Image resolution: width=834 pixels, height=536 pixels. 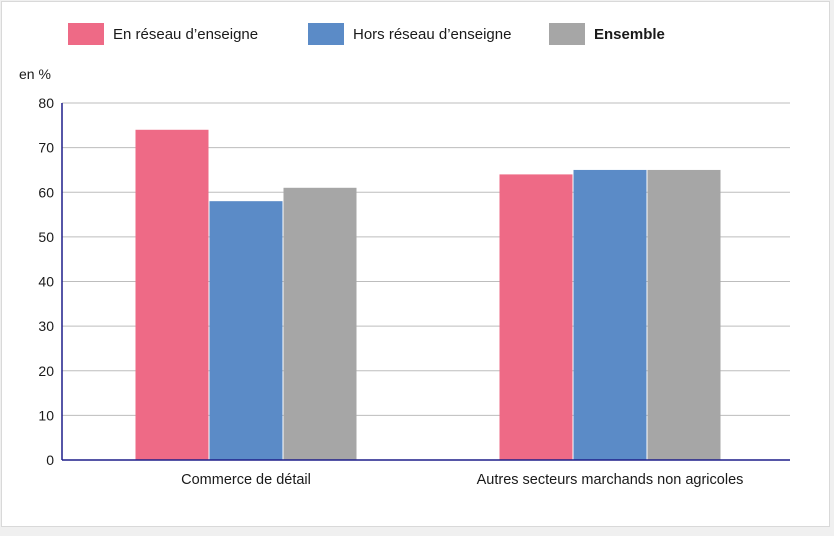 What do you see at coordinates (46, 148) in the screenshot?
I see `y-tick-label-70: 70` at bounding box center [46, 148].